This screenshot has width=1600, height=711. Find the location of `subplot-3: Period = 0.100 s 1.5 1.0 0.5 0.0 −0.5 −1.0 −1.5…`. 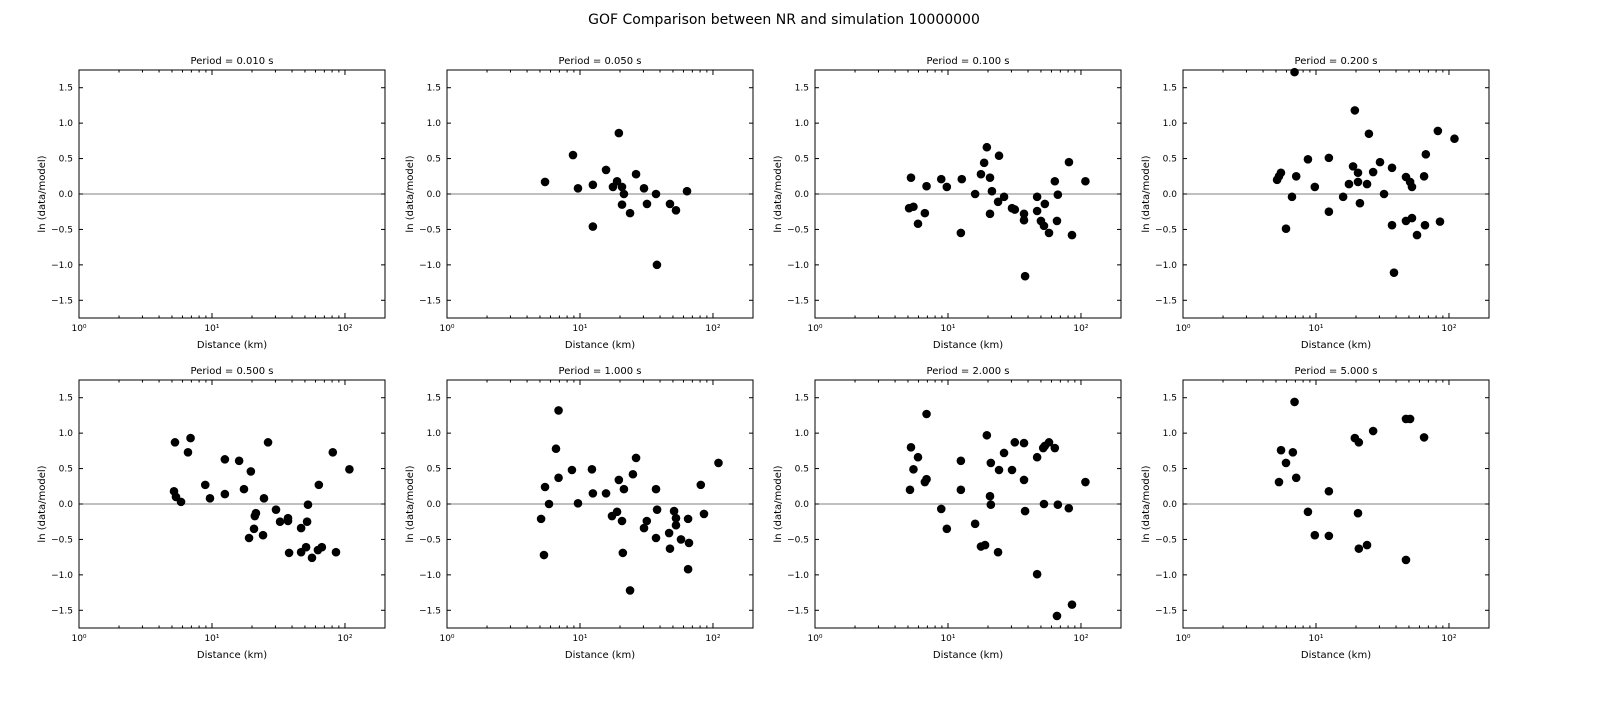

subplot-3: Period = 0.100 s 1.5 1.0 0.5 0.0 −0.5 −1.0 −1.5… is located at coordinates (947, 203).